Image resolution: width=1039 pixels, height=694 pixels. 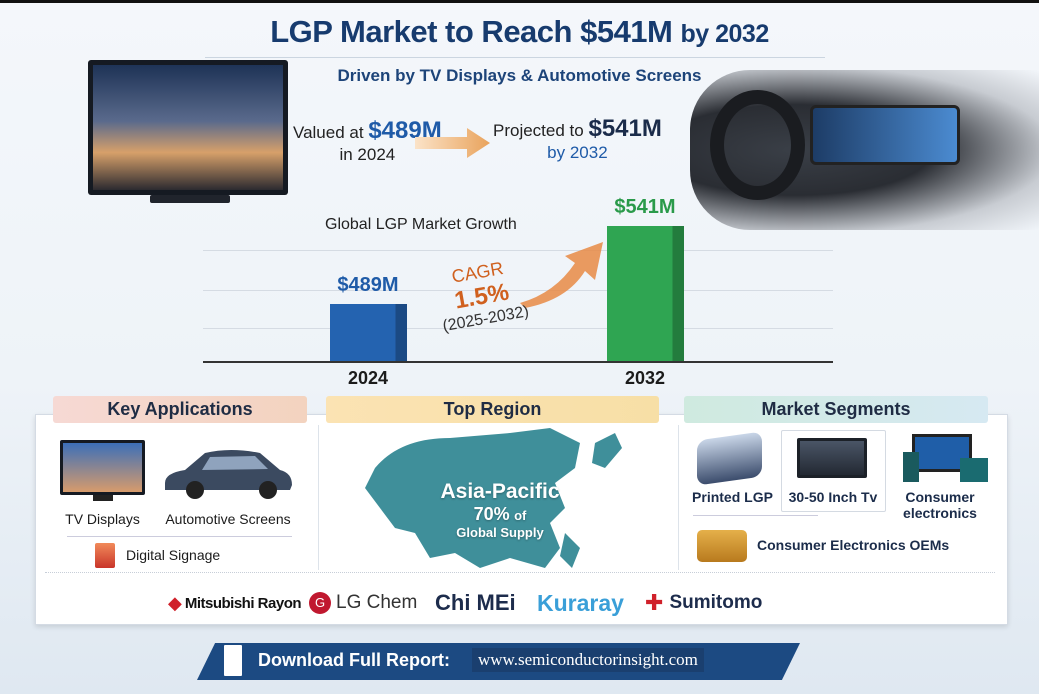 What do you see at coordinates (519, 1) in the screenshot?
I see `top-border` at bounding box center [519, 1].